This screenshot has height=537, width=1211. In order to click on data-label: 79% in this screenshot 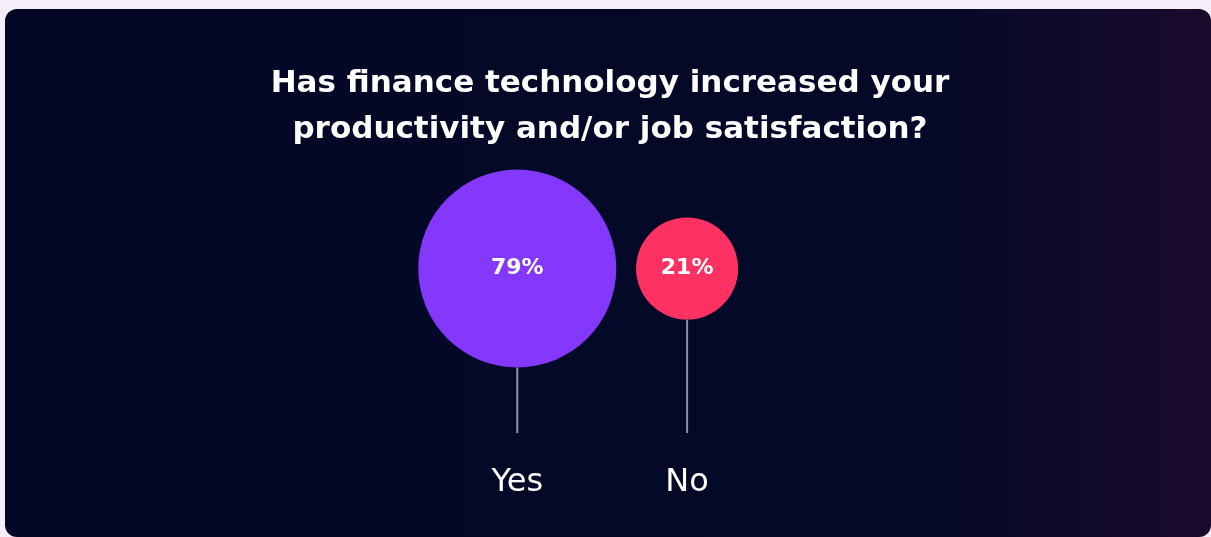, I will do `click(517, 267)`.